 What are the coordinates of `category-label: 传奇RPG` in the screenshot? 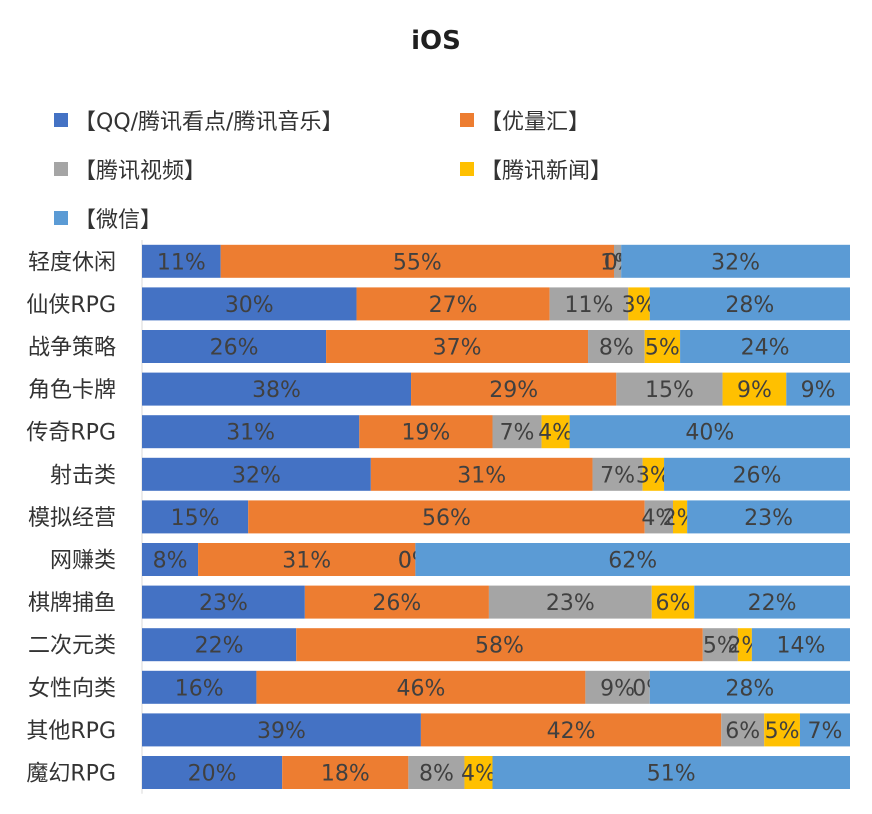 It's located at (71, 433).